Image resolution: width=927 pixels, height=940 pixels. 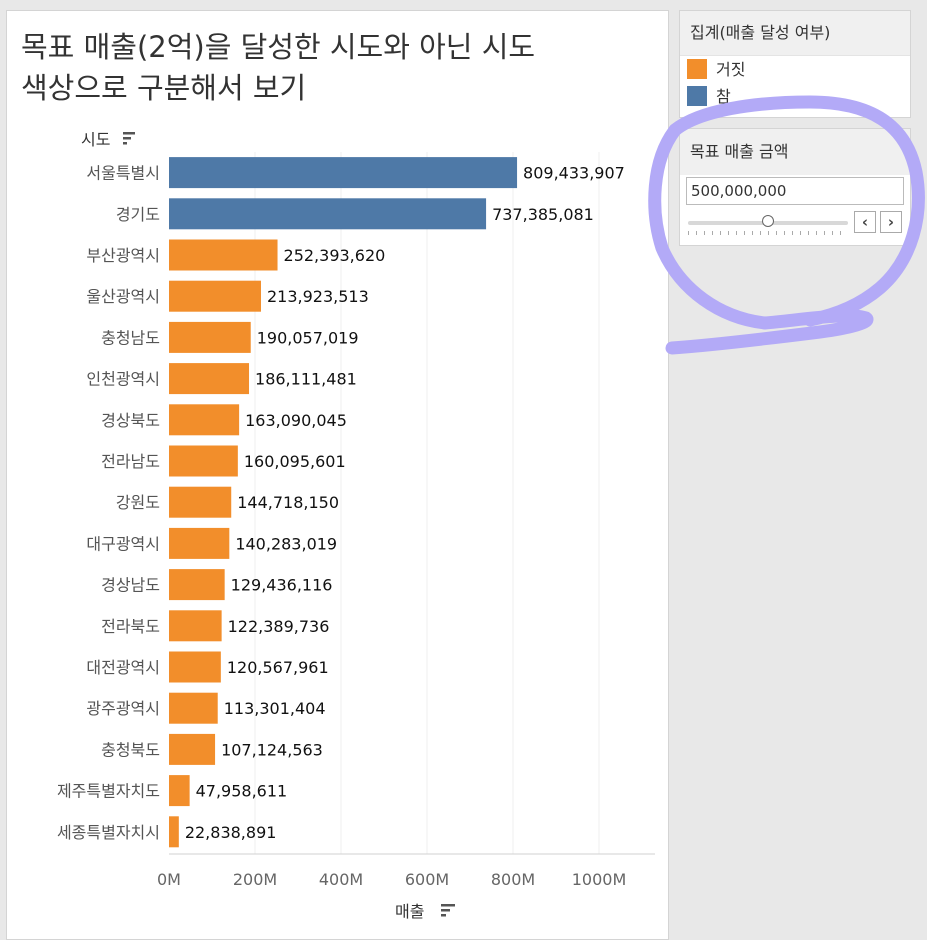 I want to click on category-label: 서울특별시, so click(x=123, y=173).